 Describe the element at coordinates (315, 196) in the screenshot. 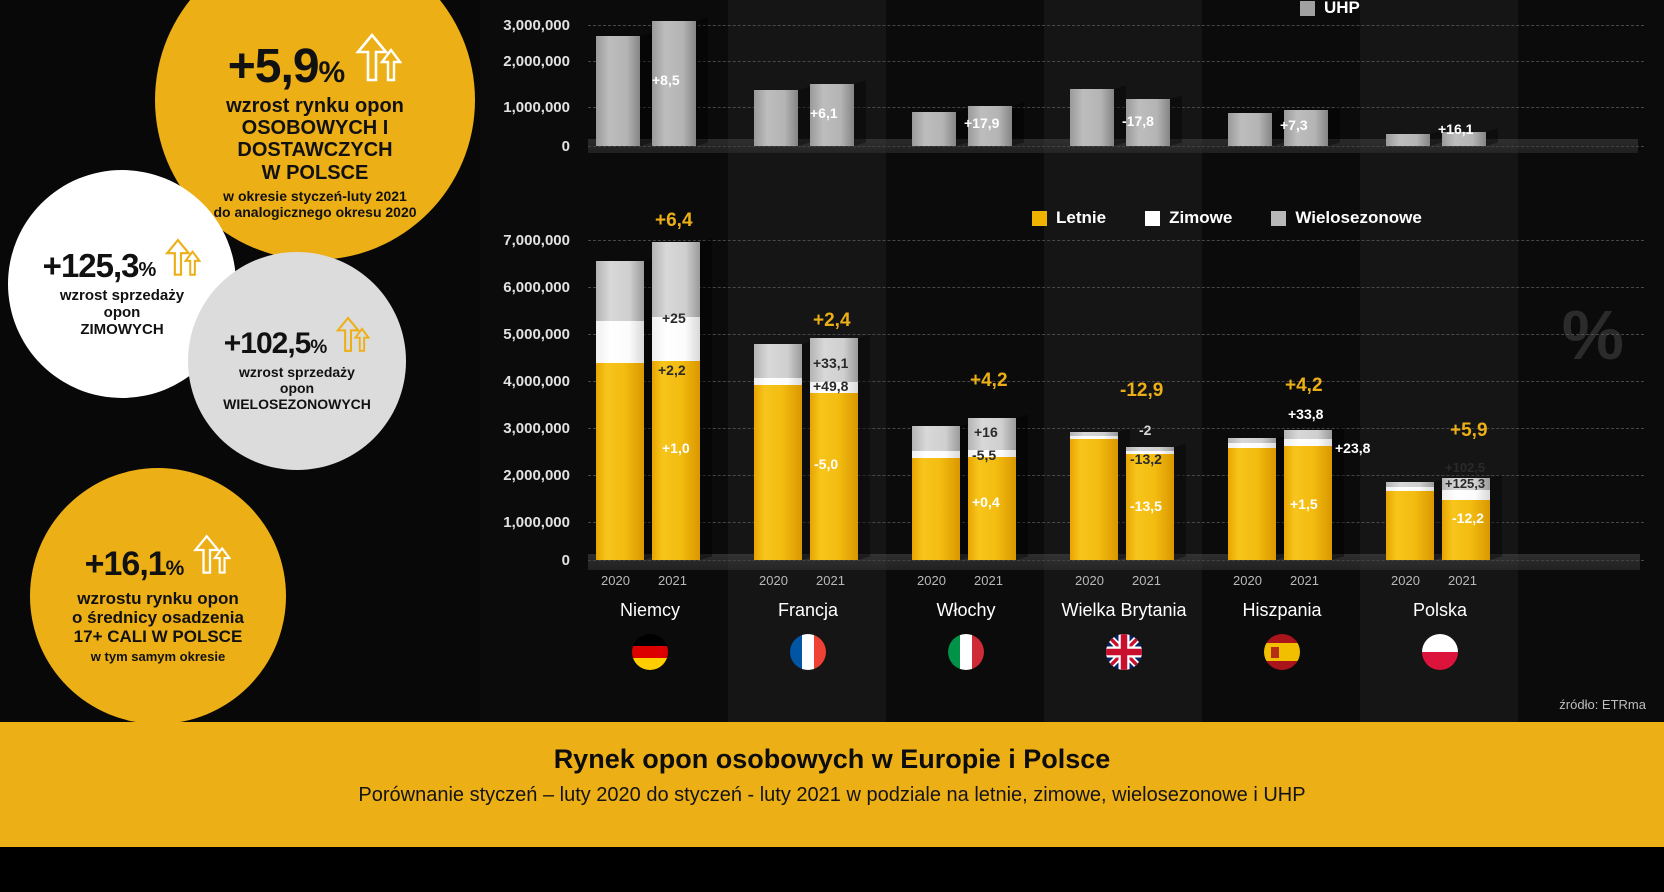

I see `bubble-main-note1: w okresie styczeń-luty 2021` at that location.